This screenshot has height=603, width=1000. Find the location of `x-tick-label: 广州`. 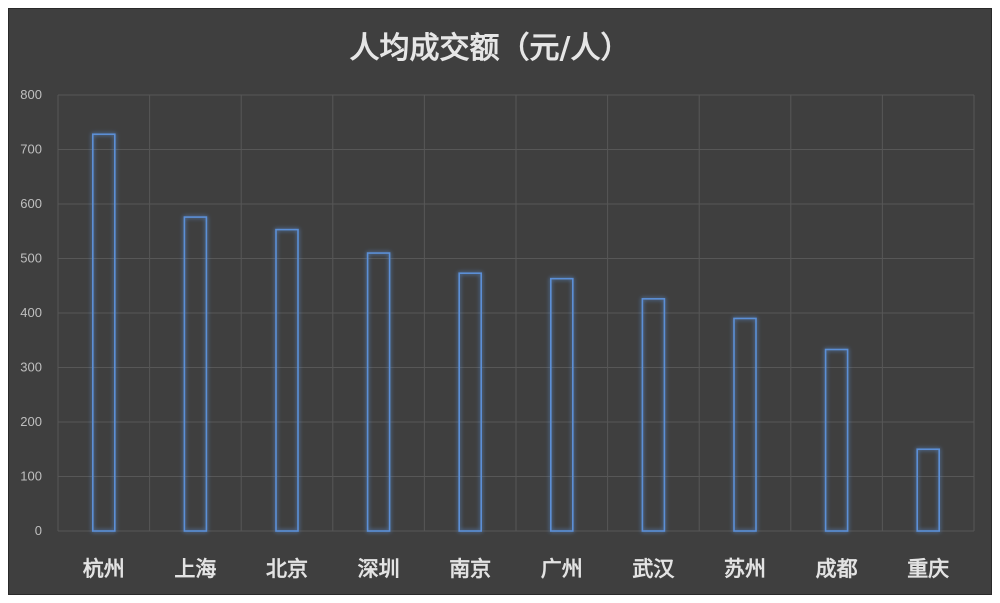

x-tick-label: 广州 is located at coordinates (562, 569).